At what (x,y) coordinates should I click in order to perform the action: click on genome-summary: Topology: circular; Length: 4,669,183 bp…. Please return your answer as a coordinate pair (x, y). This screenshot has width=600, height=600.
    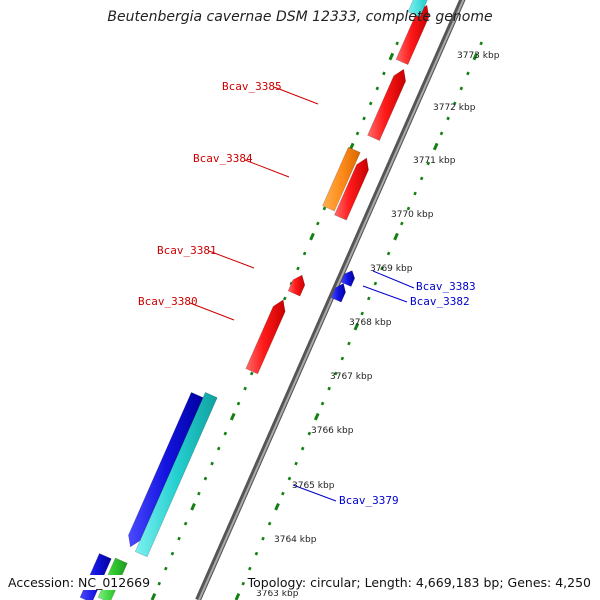
    Looking at the image, I should click on (419, 582).